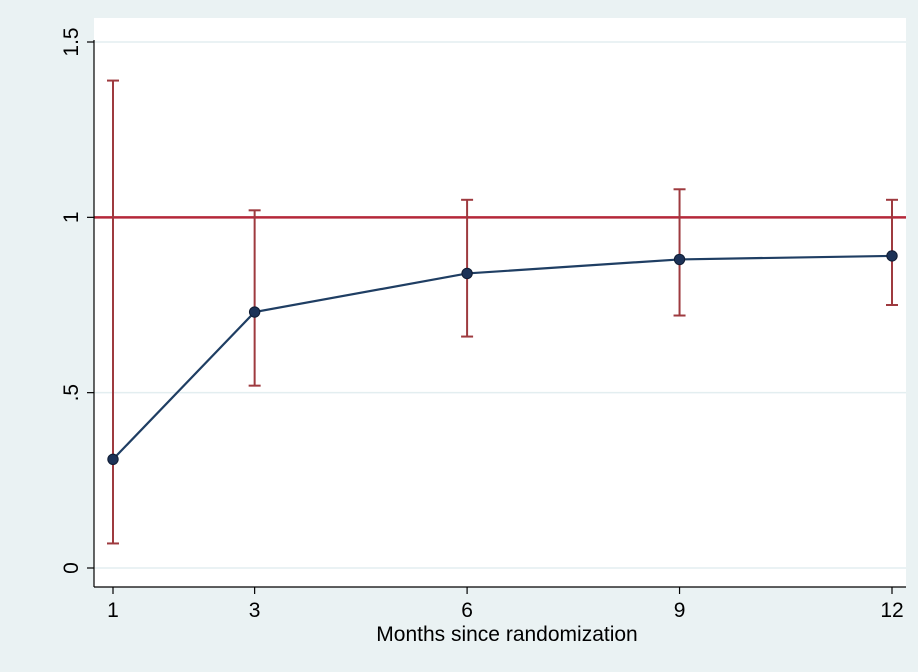 The image size is (918, 672). What do you see at coordinates (680, 610) in the screenshot?
I see `x-tick-label: 9` at bounding box center [680, 610].